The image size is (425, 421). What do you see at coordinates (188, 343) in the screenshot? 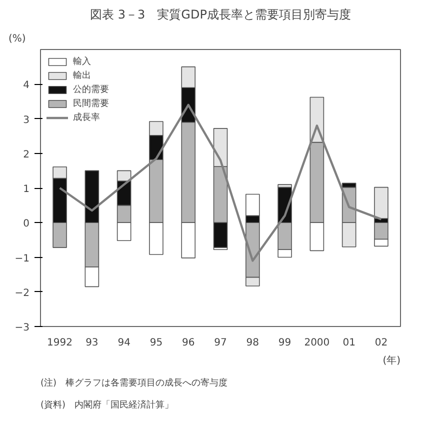
I see `x-tick-label: 96` at bounding box center [188, 343].